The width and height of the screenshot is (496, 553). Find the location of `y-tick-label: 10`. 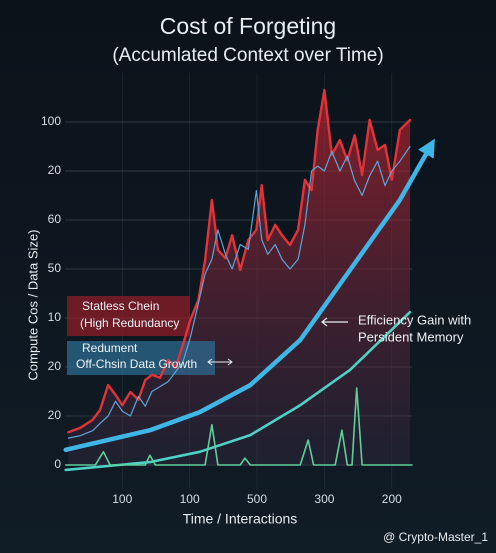

y-tick-label: 10 is located at coordinates (55, 317).